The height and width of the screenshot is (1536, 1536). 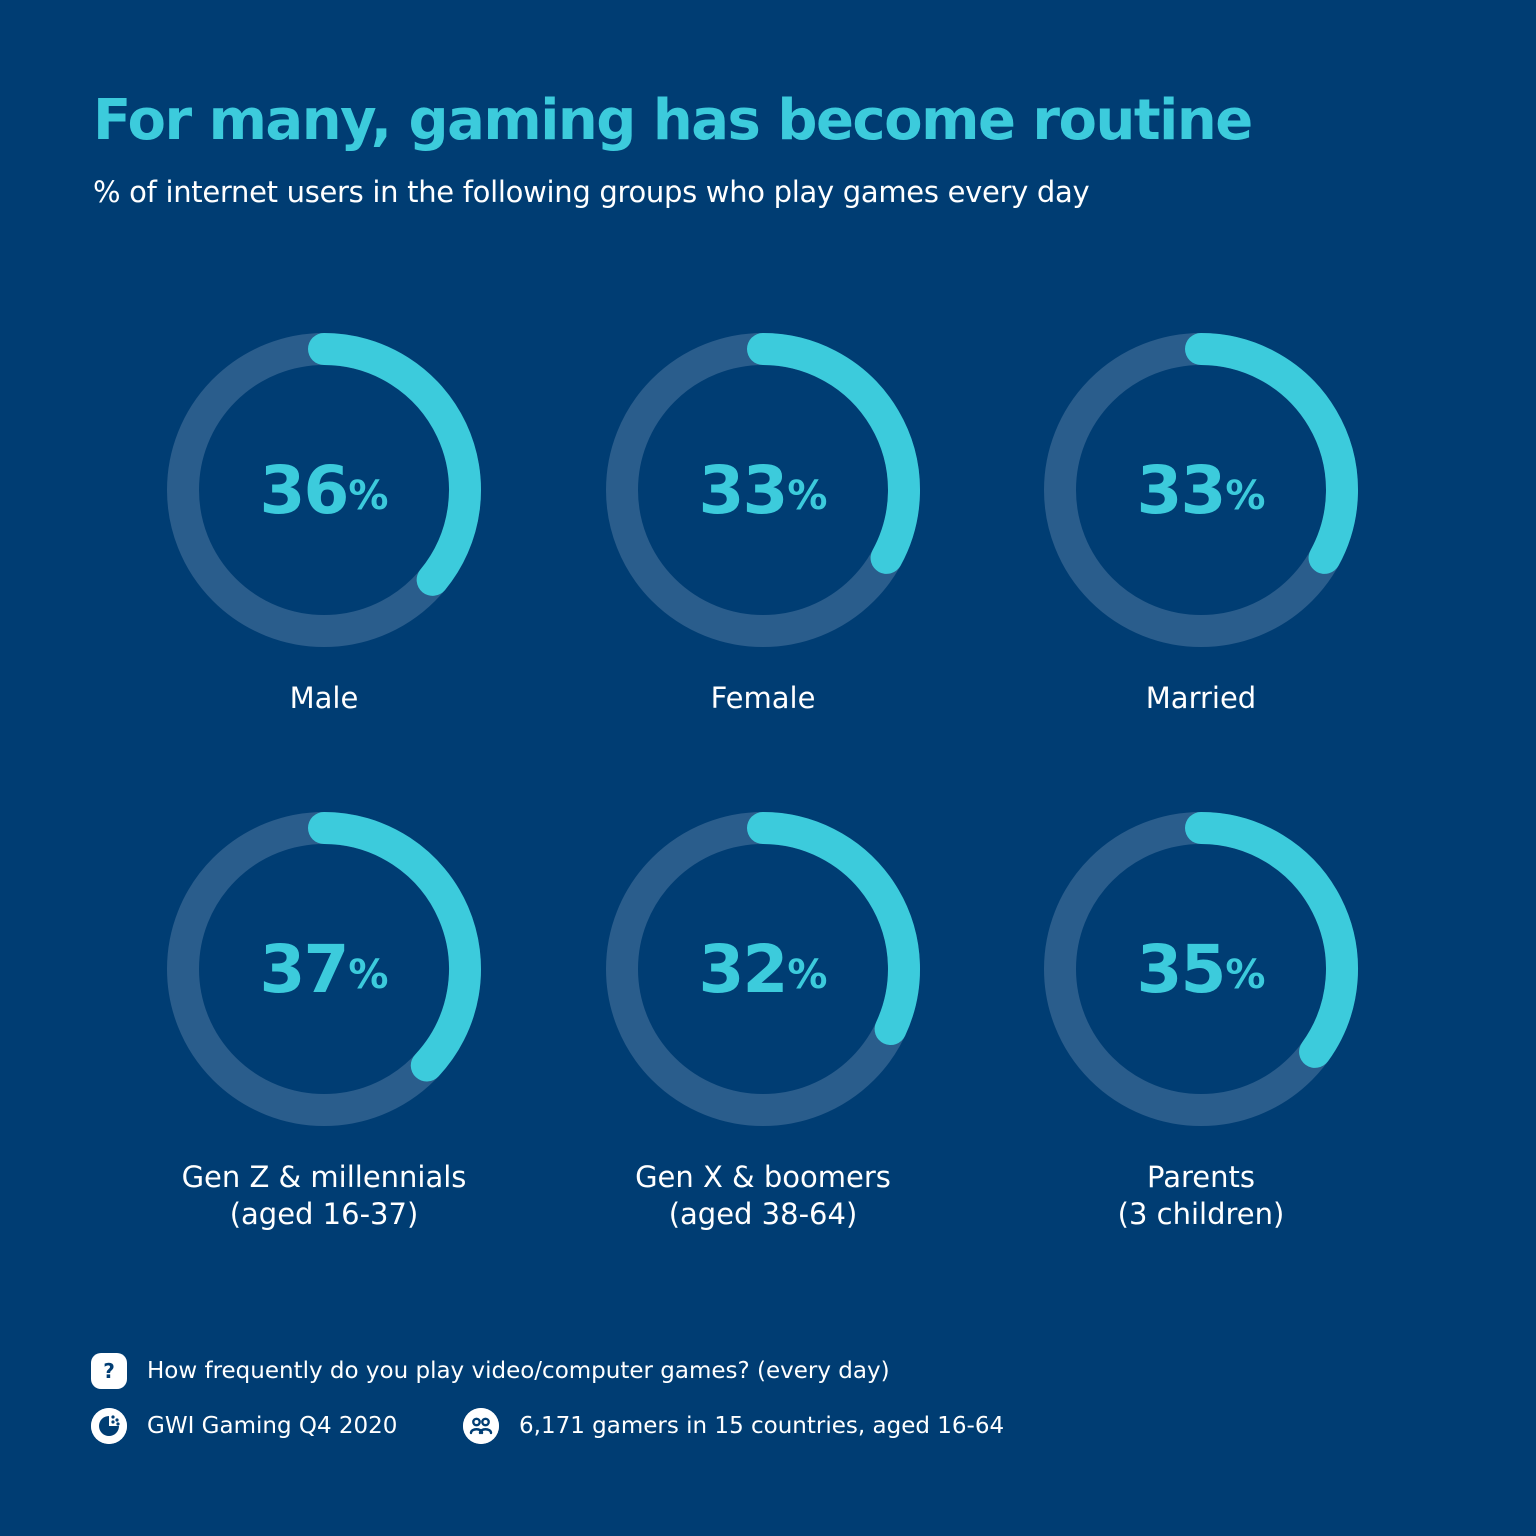 I want to click on footer-source: GWI Gaming Q4 2020, so click(x=244, y=1426).